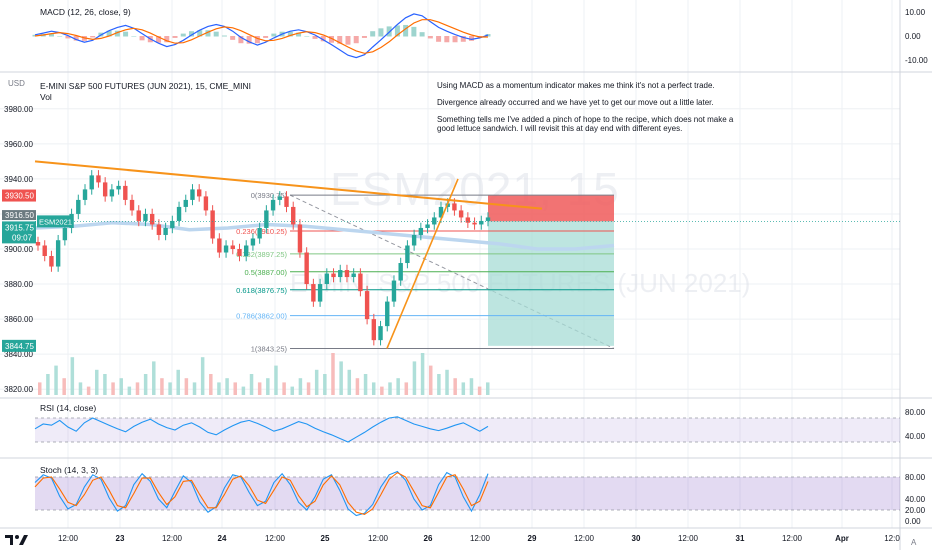  What do you see at coordinates (68, 408) in the screenshot?
I see `rsi-label: RSI (14, close)` at bounding box center [68, 408].